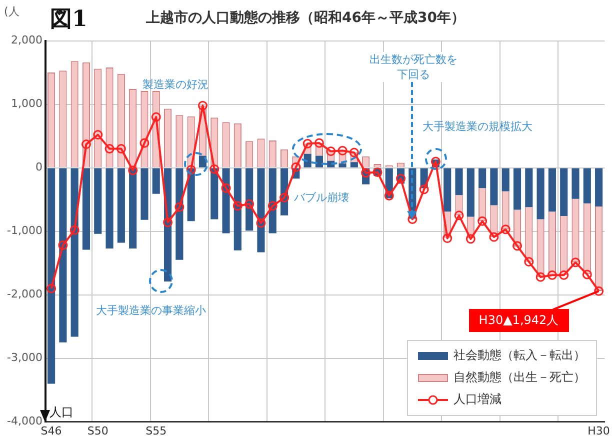  Describe the element at coordinates (518, 320) in the screenshot. I see `annotation: H30▲1,942人` at that location.